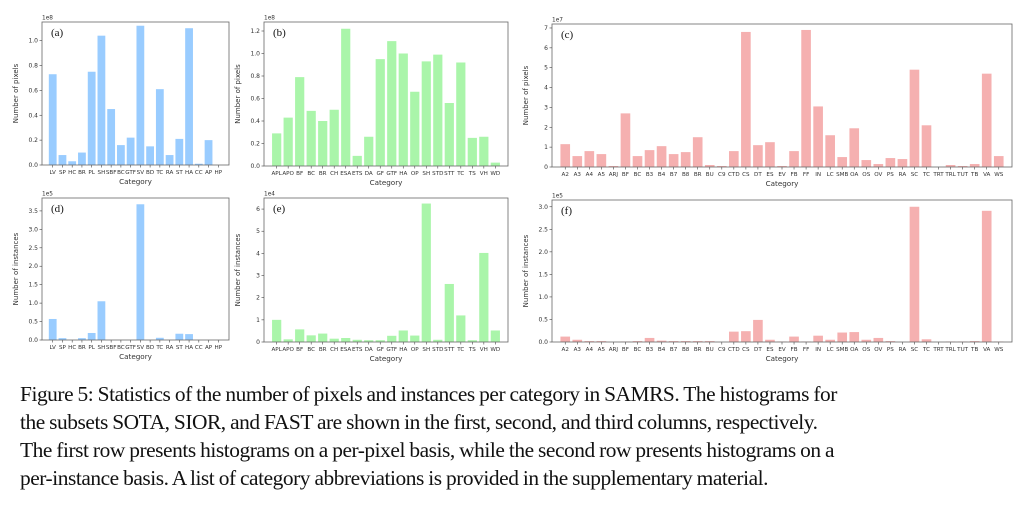  I want to click on x-tick-label: SMB, so click(842, 350).